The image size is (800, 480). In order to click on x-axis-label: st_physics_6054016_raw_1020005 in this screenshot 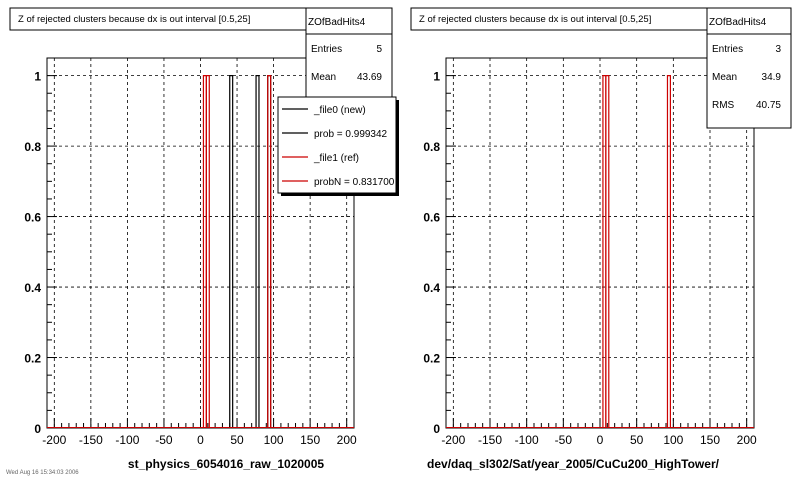, I will do `click(226, 464)`.